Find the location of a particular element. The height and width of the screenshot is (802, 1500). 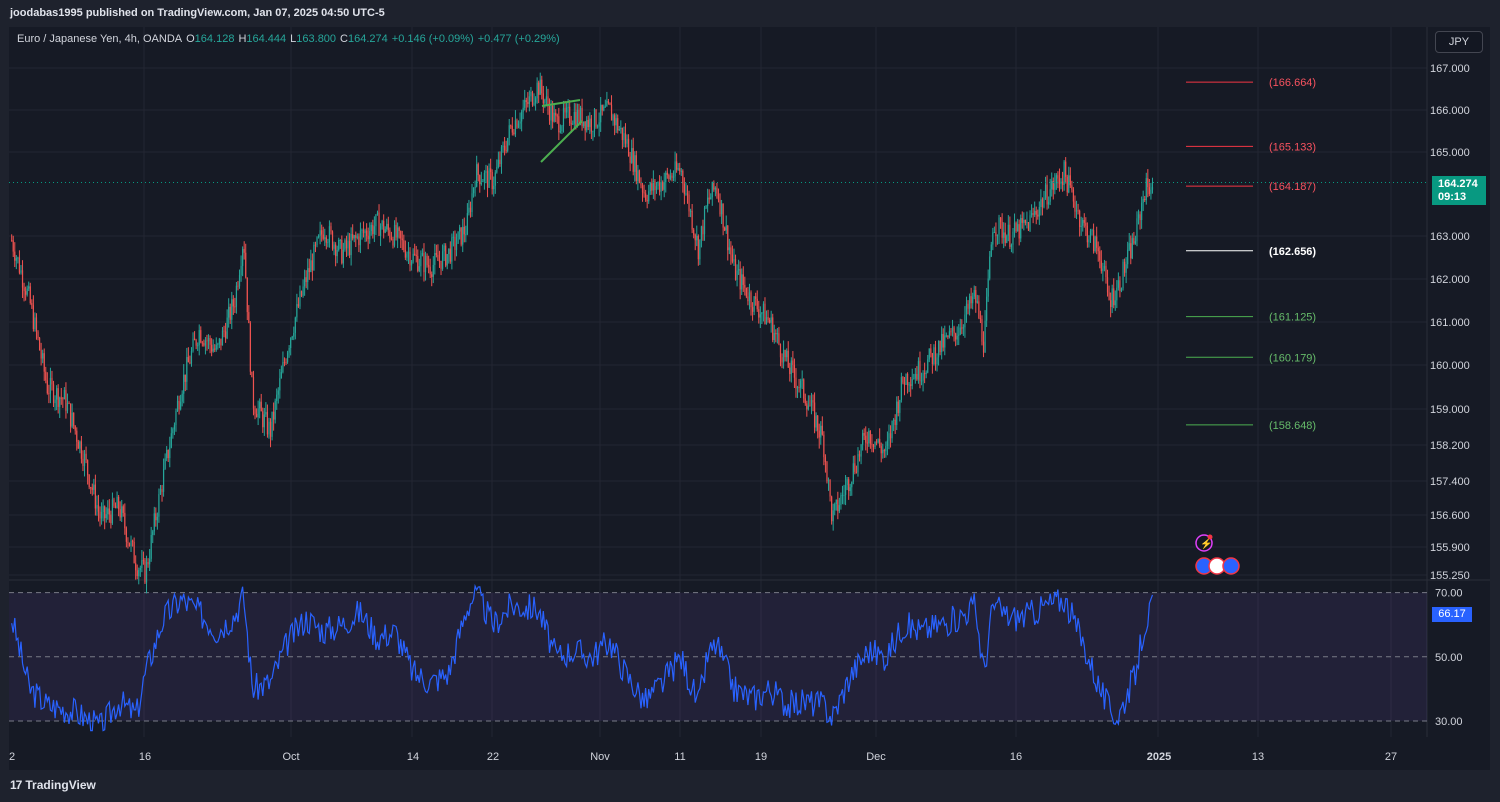

footer-brand: 17 TradingView is located at coordinates (53, 785).